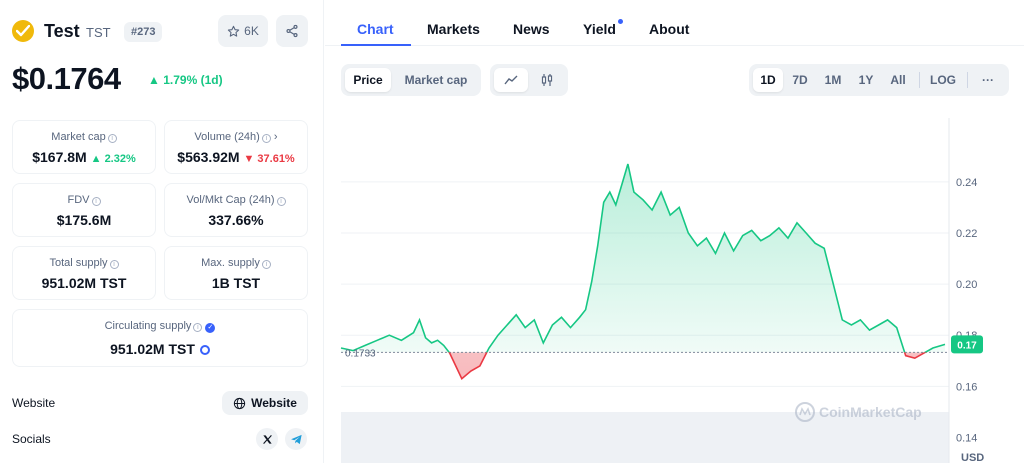  What do you see at coordinates (898, 80) in the screenshot?
I see `range-all-button: All` at bounding box center [898, 80].